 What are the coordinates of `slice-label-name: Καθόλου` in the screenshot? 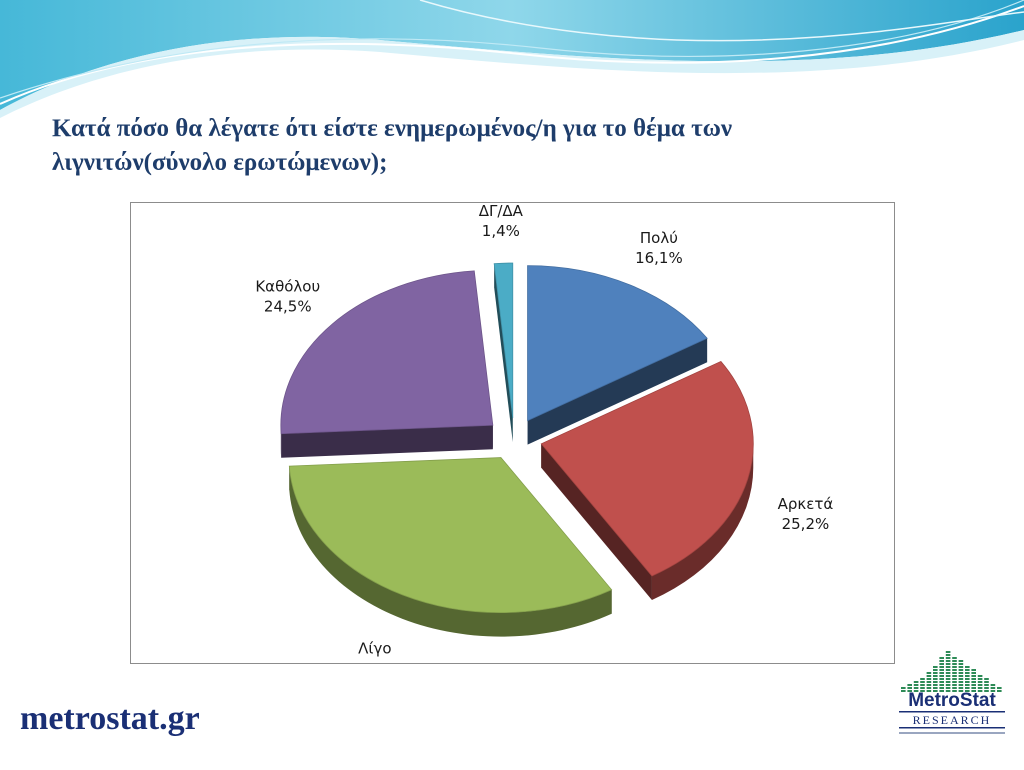 It's located at (287, 286).